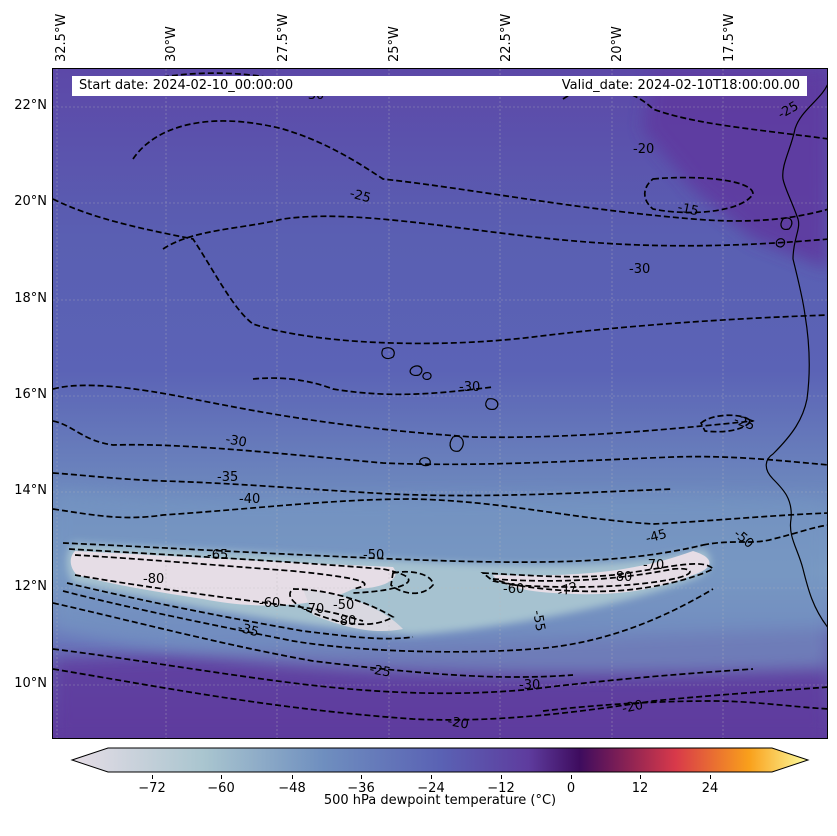 The height and width of the screenshot is (836, 837). I want to click on colorbar-title: 500 hPa dewpoint temperature (°C), so click(440, 800).